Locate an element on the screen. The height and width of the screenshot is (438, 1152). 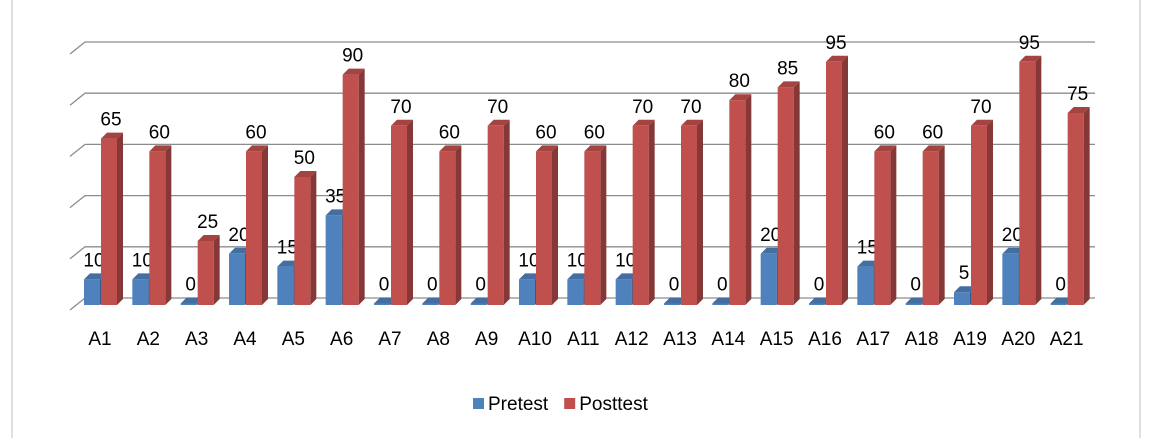
value-label: 5 is located at coordinates (964, 273).